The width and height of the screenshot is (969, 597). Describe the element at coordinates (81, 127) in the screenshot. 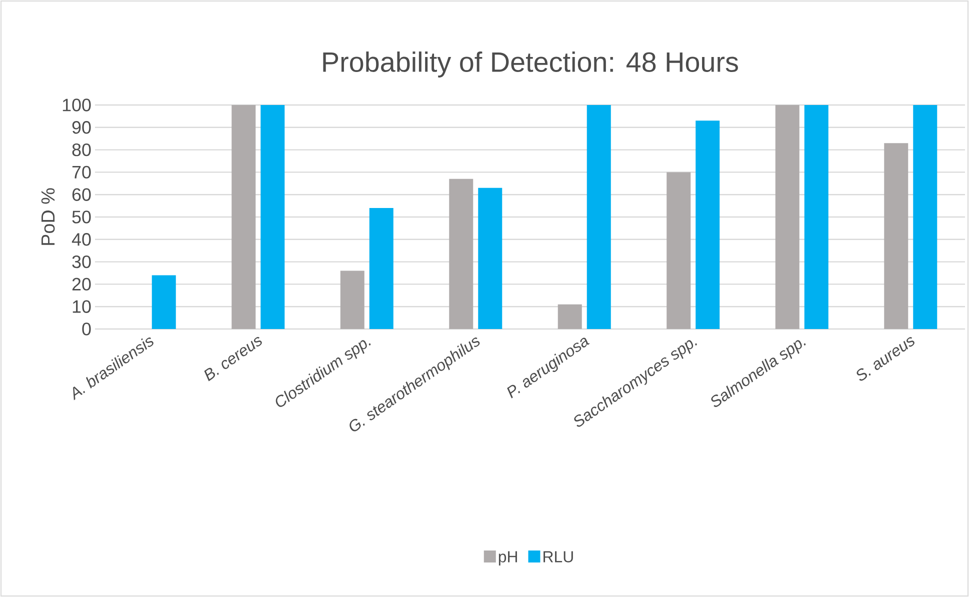

I see `y-tick-label: 90` at that location.